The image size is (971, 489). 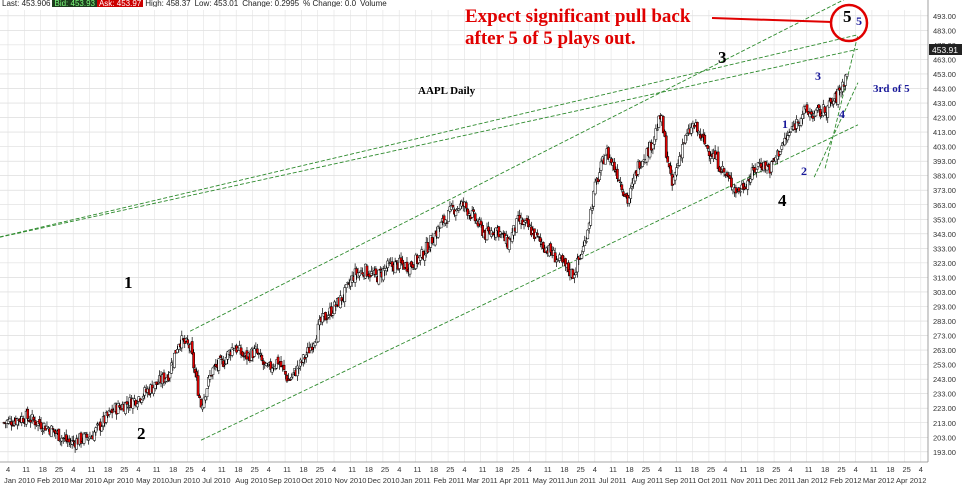 What do you see at coordinates (944, 16) in the screenshot?
I see `price-tick-label: 493.00` at bounding box center [944, 16].